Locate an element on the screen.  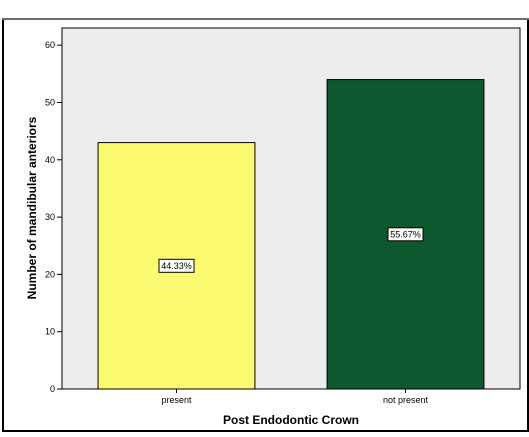
x-axis: present not present is located at coordinates (291, 396).